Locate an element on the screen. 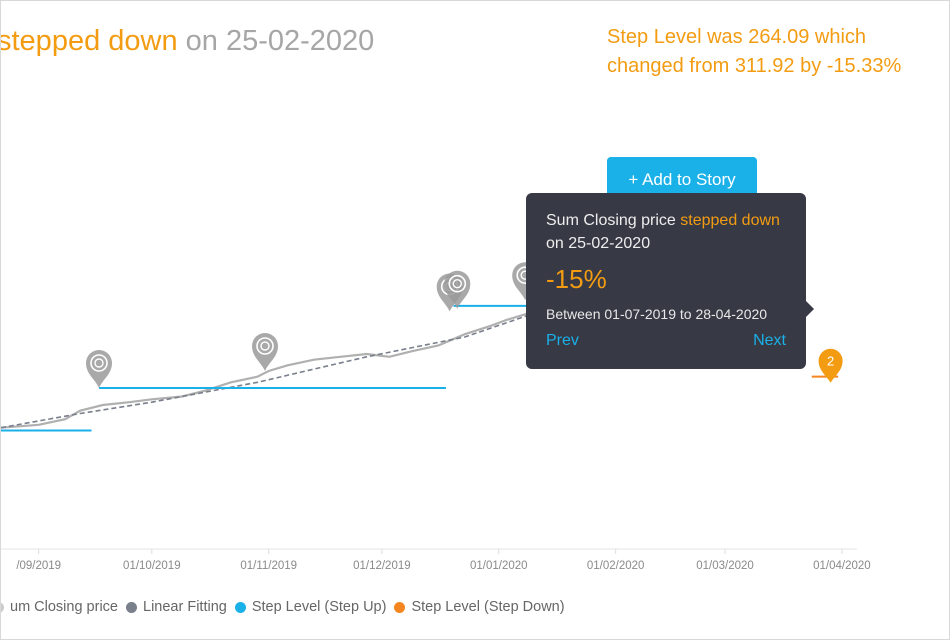  x-tick-label: 01/01/2020 is located at coordinates (499, 566).